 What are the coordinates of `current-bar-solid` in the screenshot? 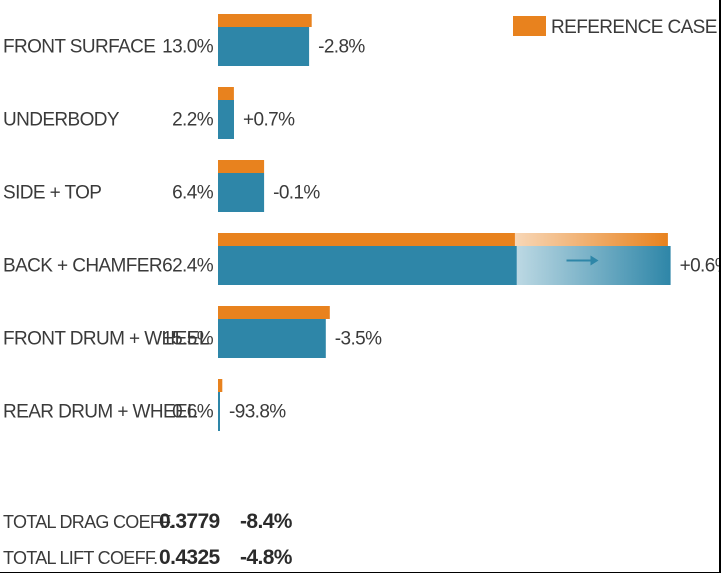 It's located at (367, 265).